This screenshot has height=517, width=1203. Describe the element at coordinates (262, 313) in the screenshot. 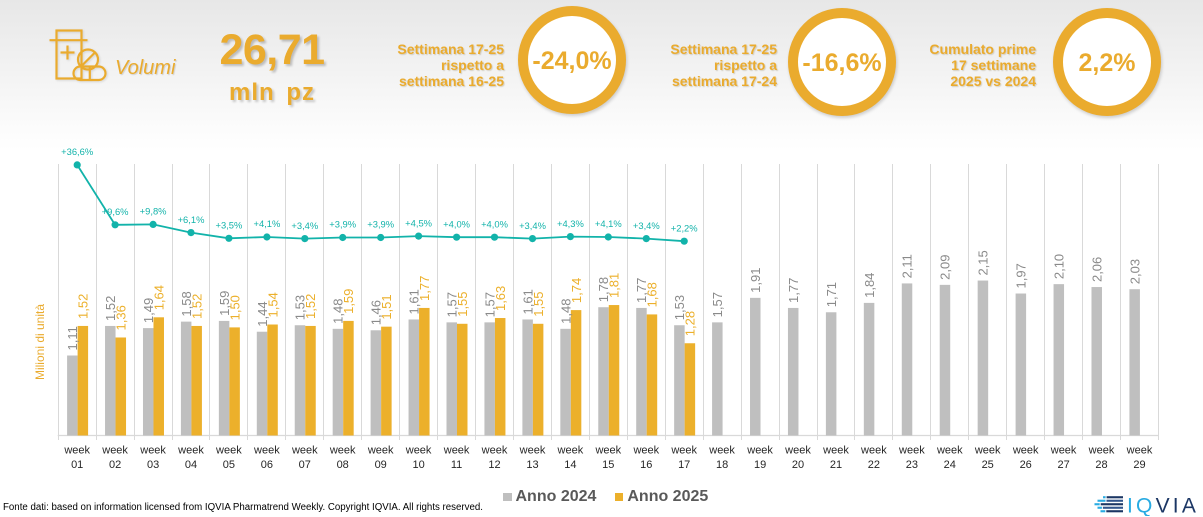

I see `svg-text: 1,44` at that location.